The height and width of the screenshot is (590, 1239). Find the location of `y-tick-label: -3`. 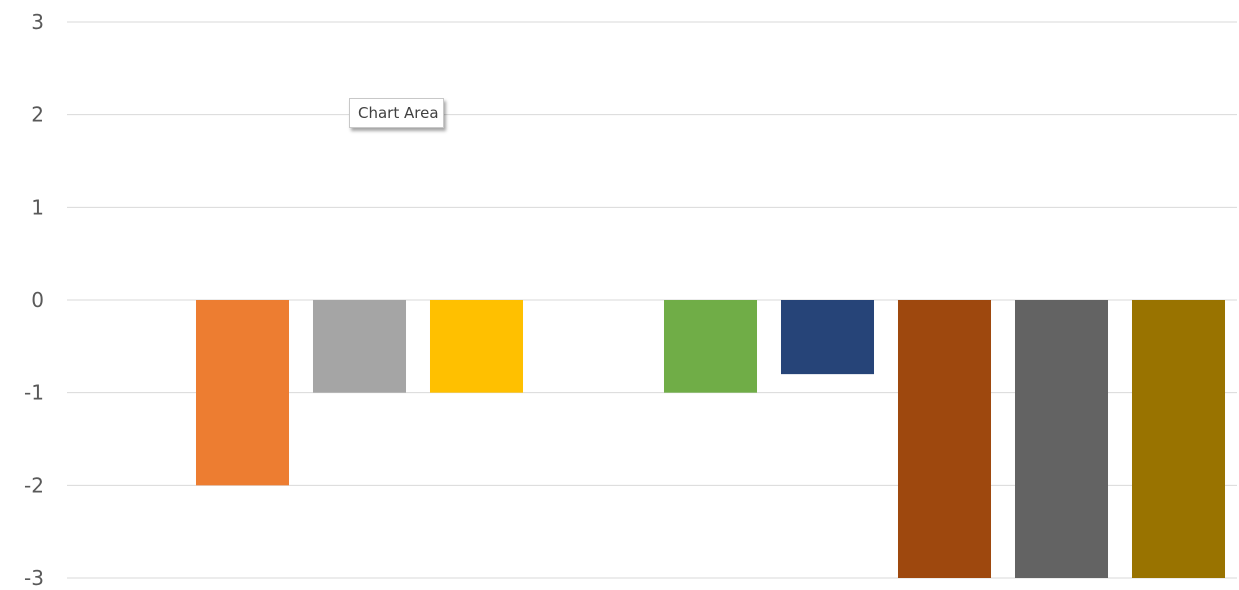

y-tick-label: -3 is located at coordinates (34, 578).